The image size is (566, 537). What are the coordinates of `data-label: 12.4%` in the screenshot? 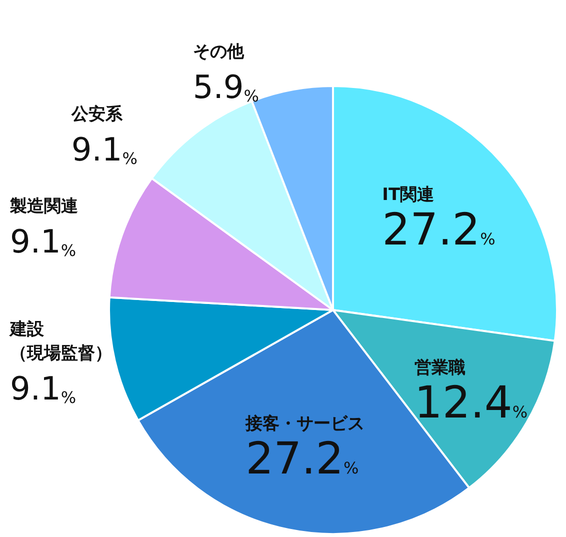 It's located at (471, 402).